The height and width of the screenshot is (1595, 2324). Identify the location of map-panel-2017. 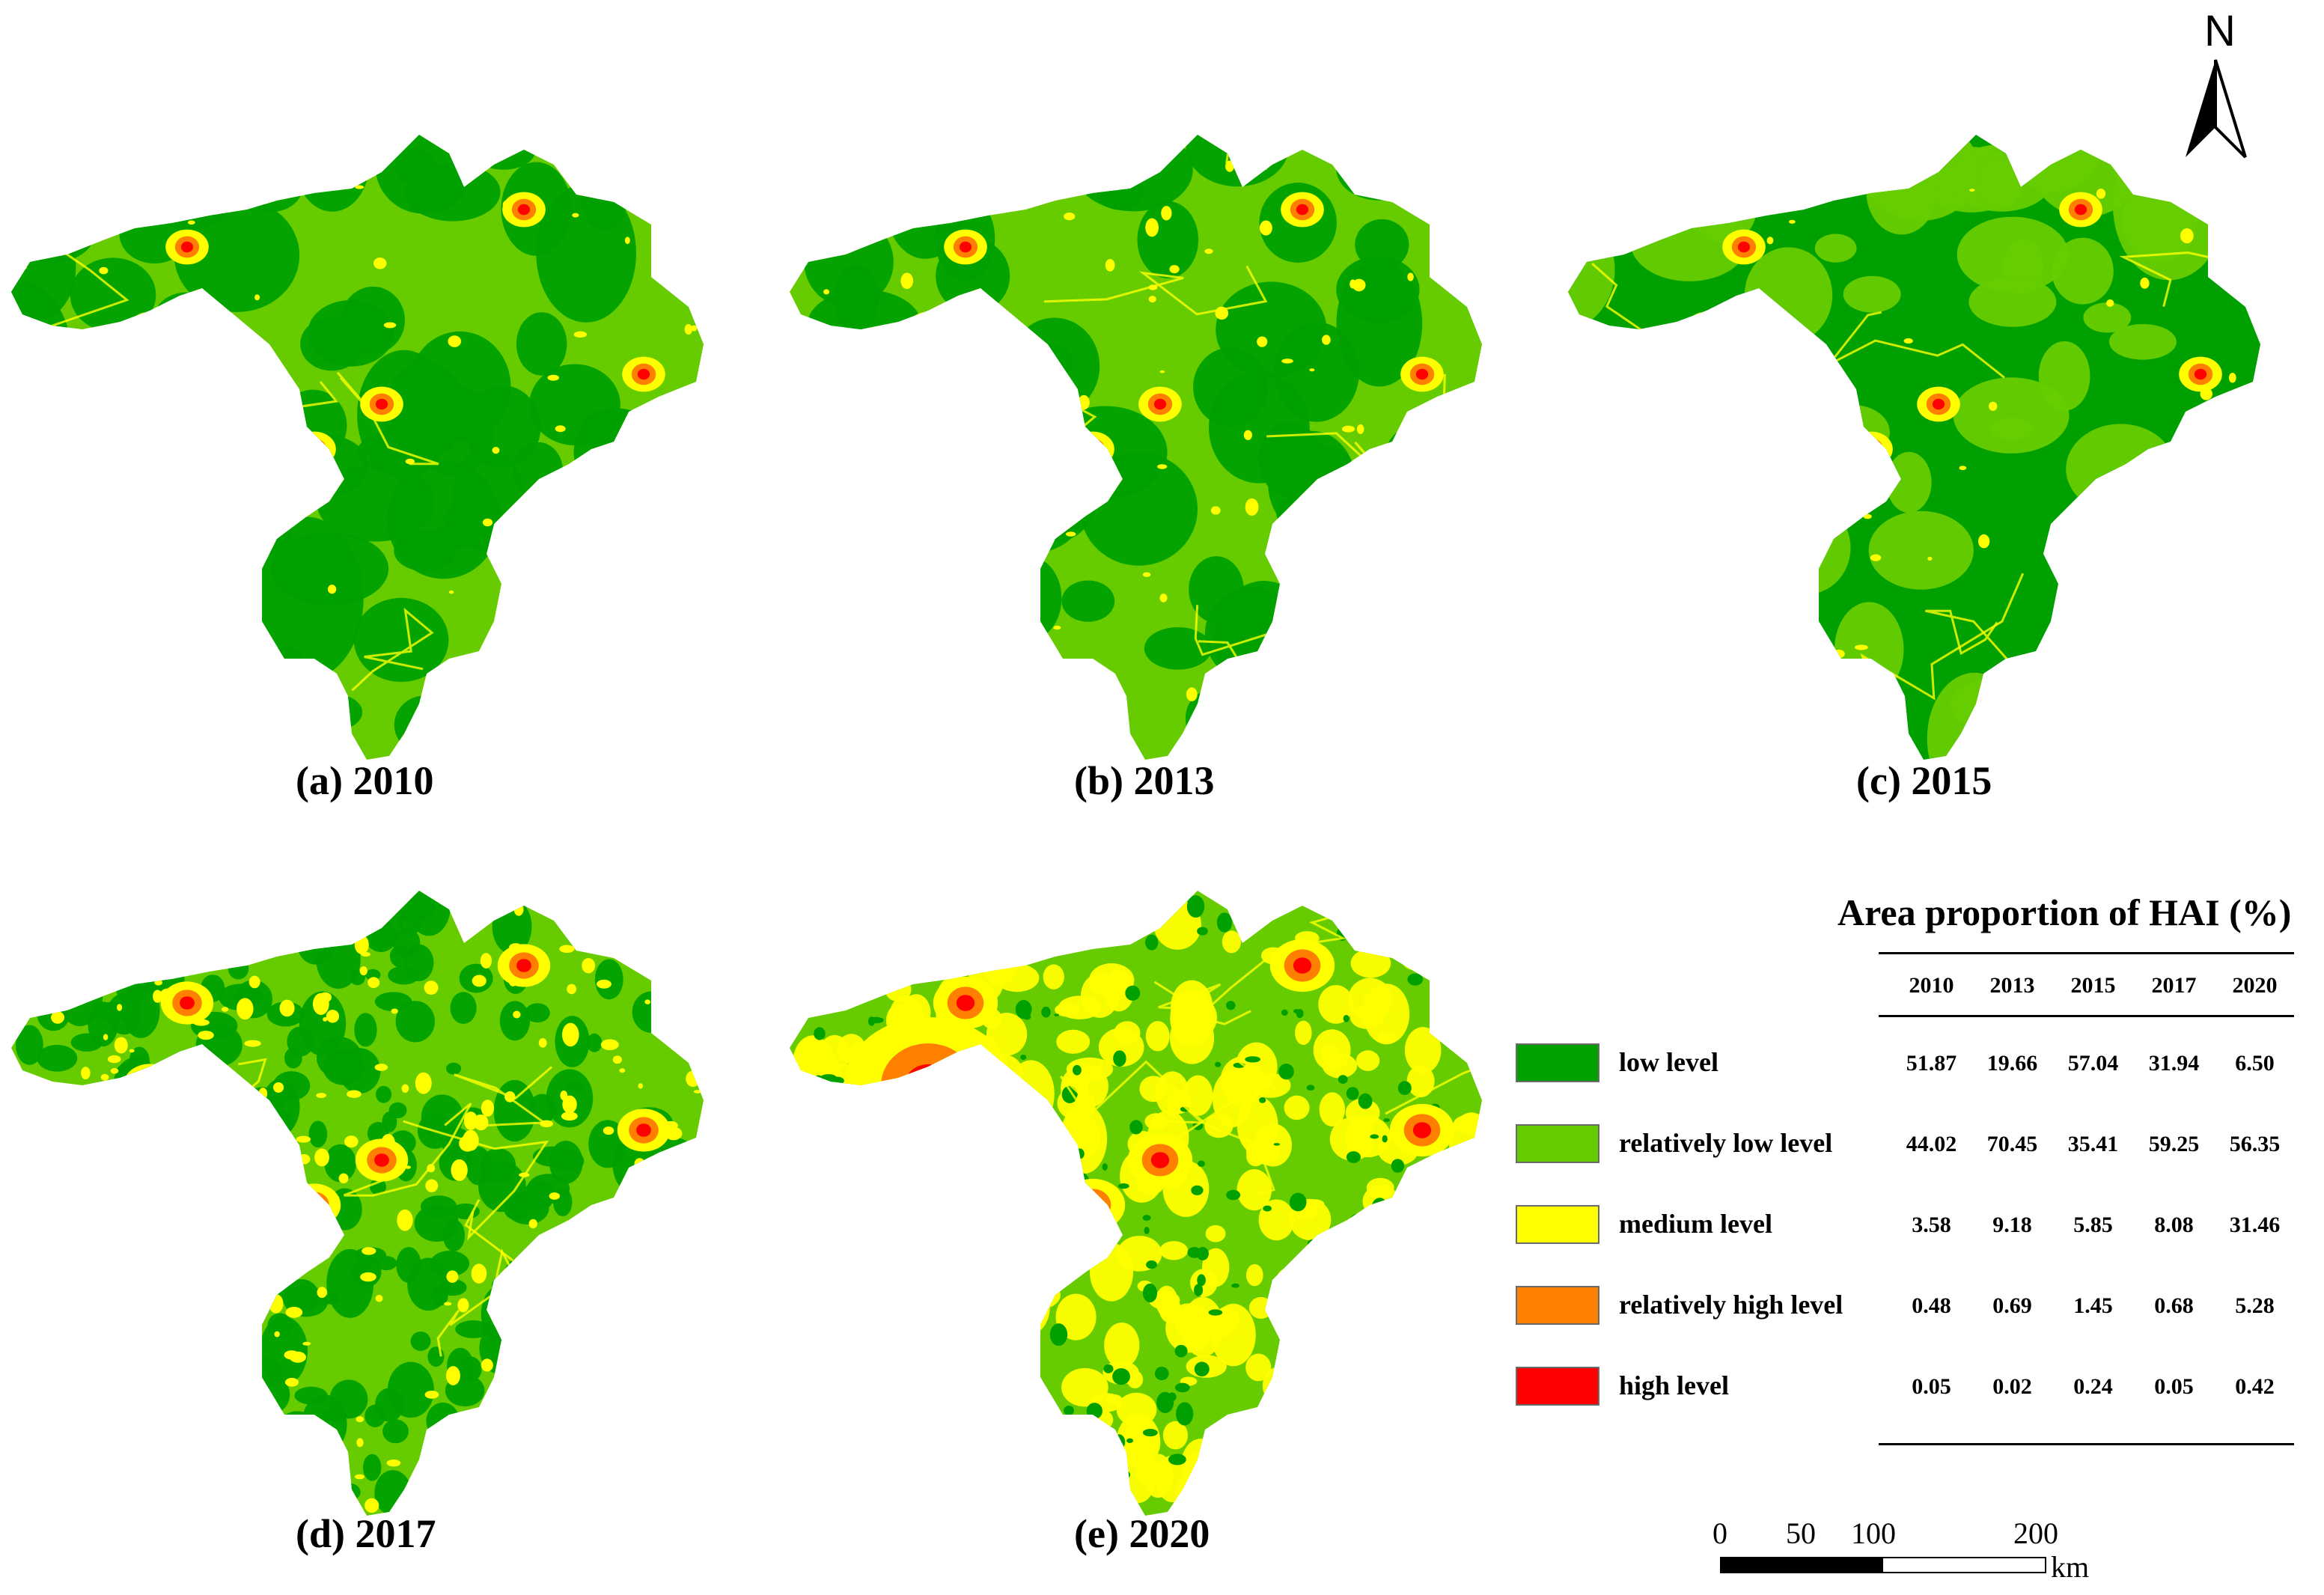
(359, 1205).